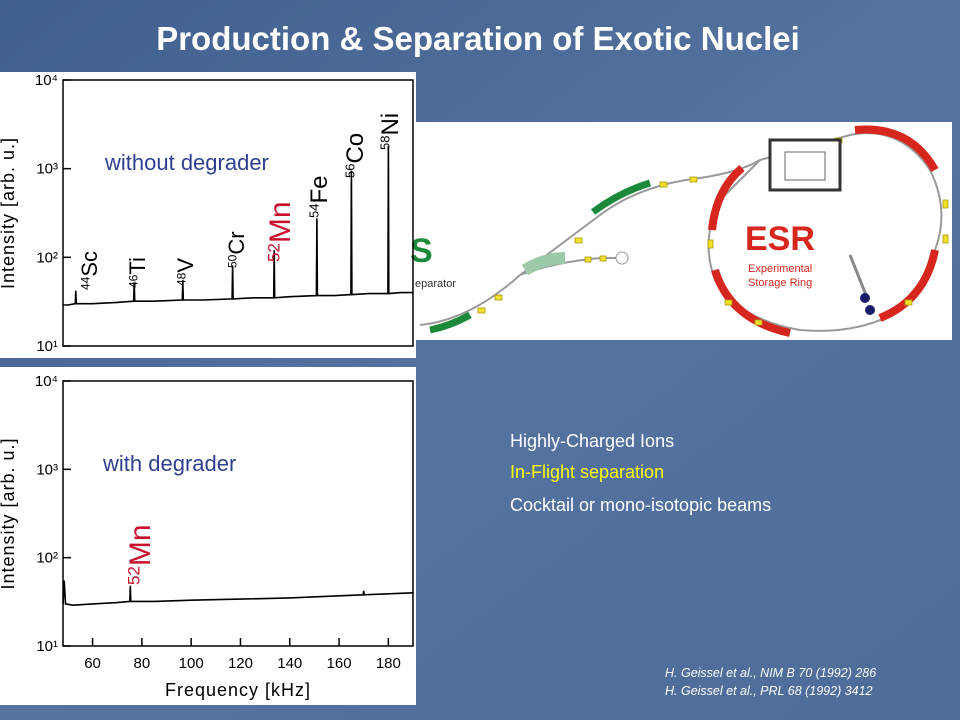 The image size is (960, 720). Describe the element at coordinates (770, 673) in the screenshot. I see `reference: H. Geissel et al., NIM B 70 (1992) 286` at that location.